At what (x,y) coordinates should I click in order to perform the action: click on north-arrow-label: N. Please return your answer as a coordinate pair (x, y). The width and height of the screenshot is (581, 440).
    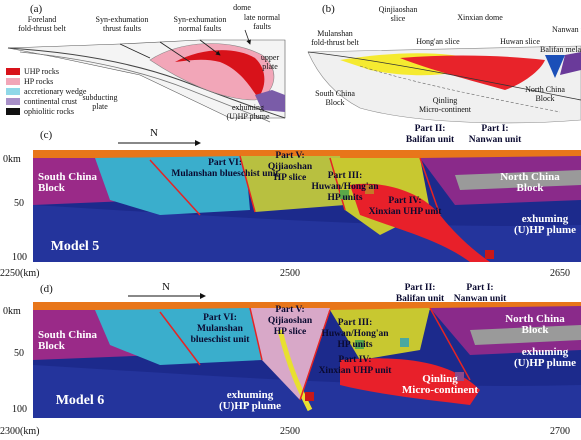
    Looking at the image, I should click on (166, 287).